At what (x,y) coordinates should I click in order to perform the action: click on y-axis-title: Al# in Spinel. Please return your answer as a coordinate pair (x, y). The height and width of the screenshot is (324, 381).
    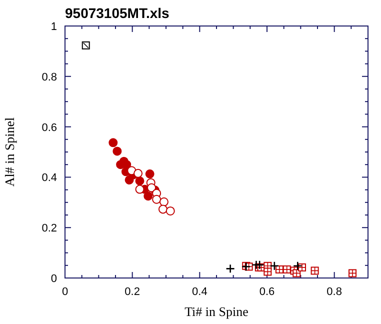
    Looking at the image, I should click on (9, 151).